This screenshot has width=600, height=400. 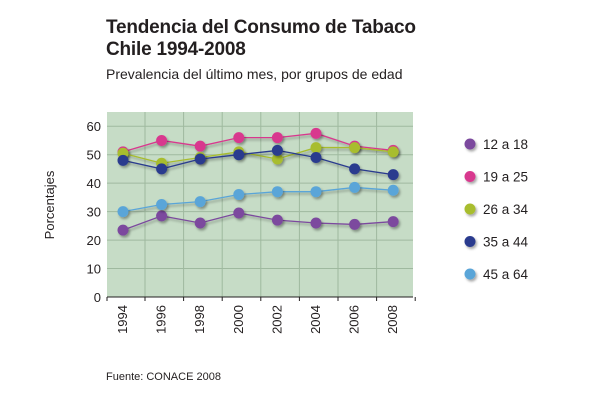 I want to click on axes, so click(x=261, y=298).